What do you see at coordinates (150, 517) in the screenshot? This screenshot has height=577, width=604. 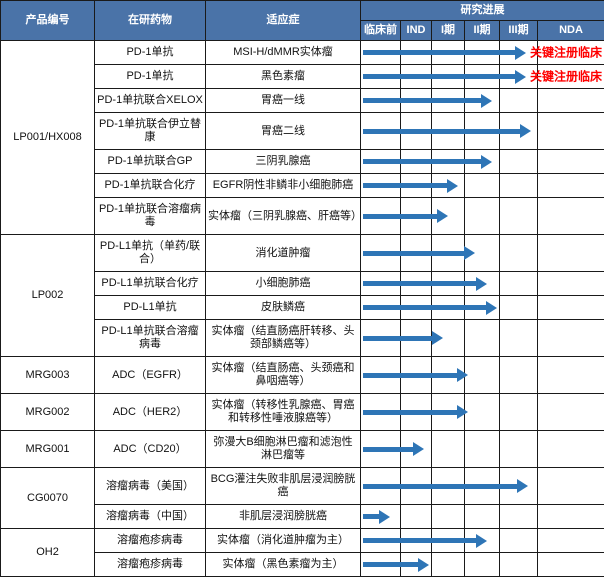 I see `drug-name-cell: 溶瘤病毒（中国）` at bounding box center [150, 517].